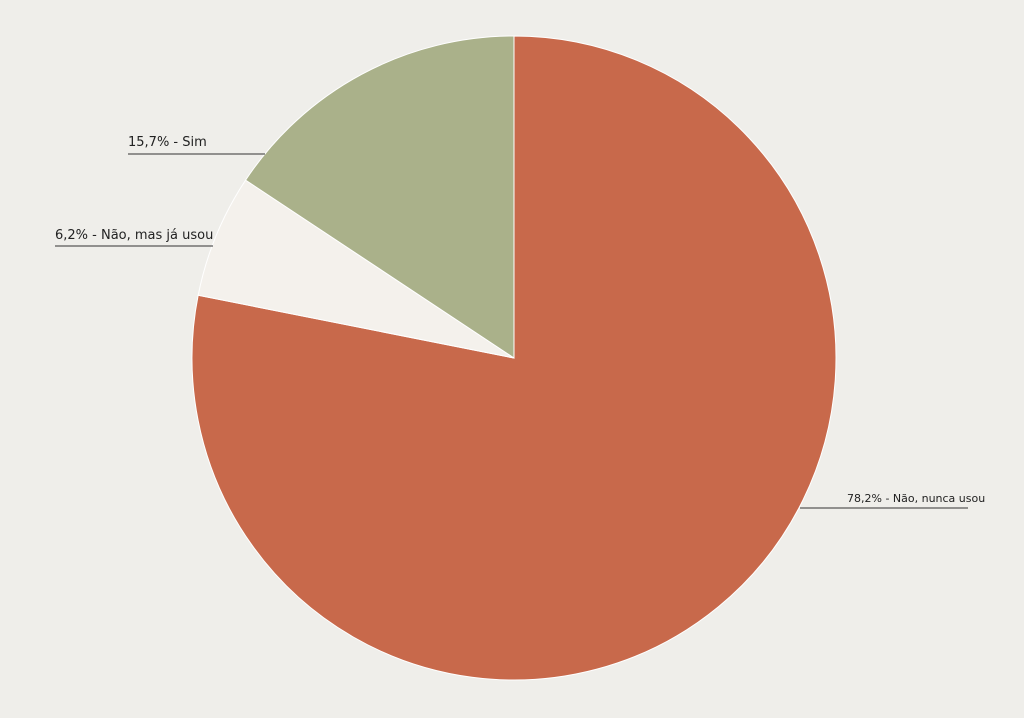 This screenshot has height=718, width=1024. I want to click on slice-label: 15,7% - Sim, so click(167, 142).